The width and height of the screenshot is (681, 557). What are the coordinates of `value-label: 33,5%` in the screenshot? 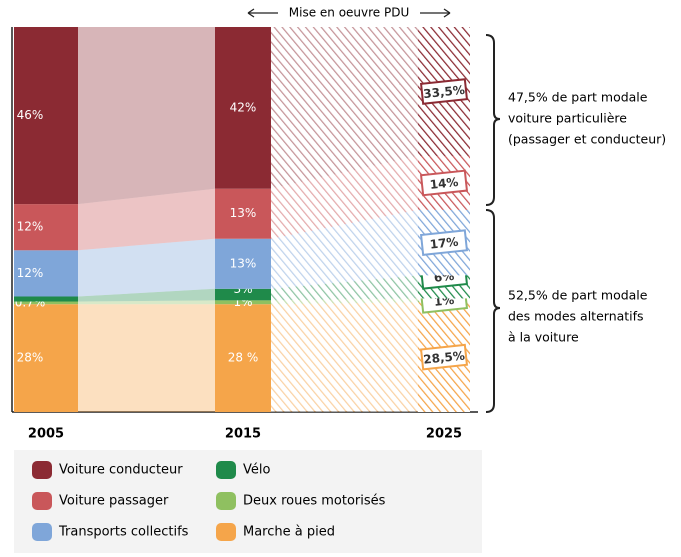 It's located at (444, 91).